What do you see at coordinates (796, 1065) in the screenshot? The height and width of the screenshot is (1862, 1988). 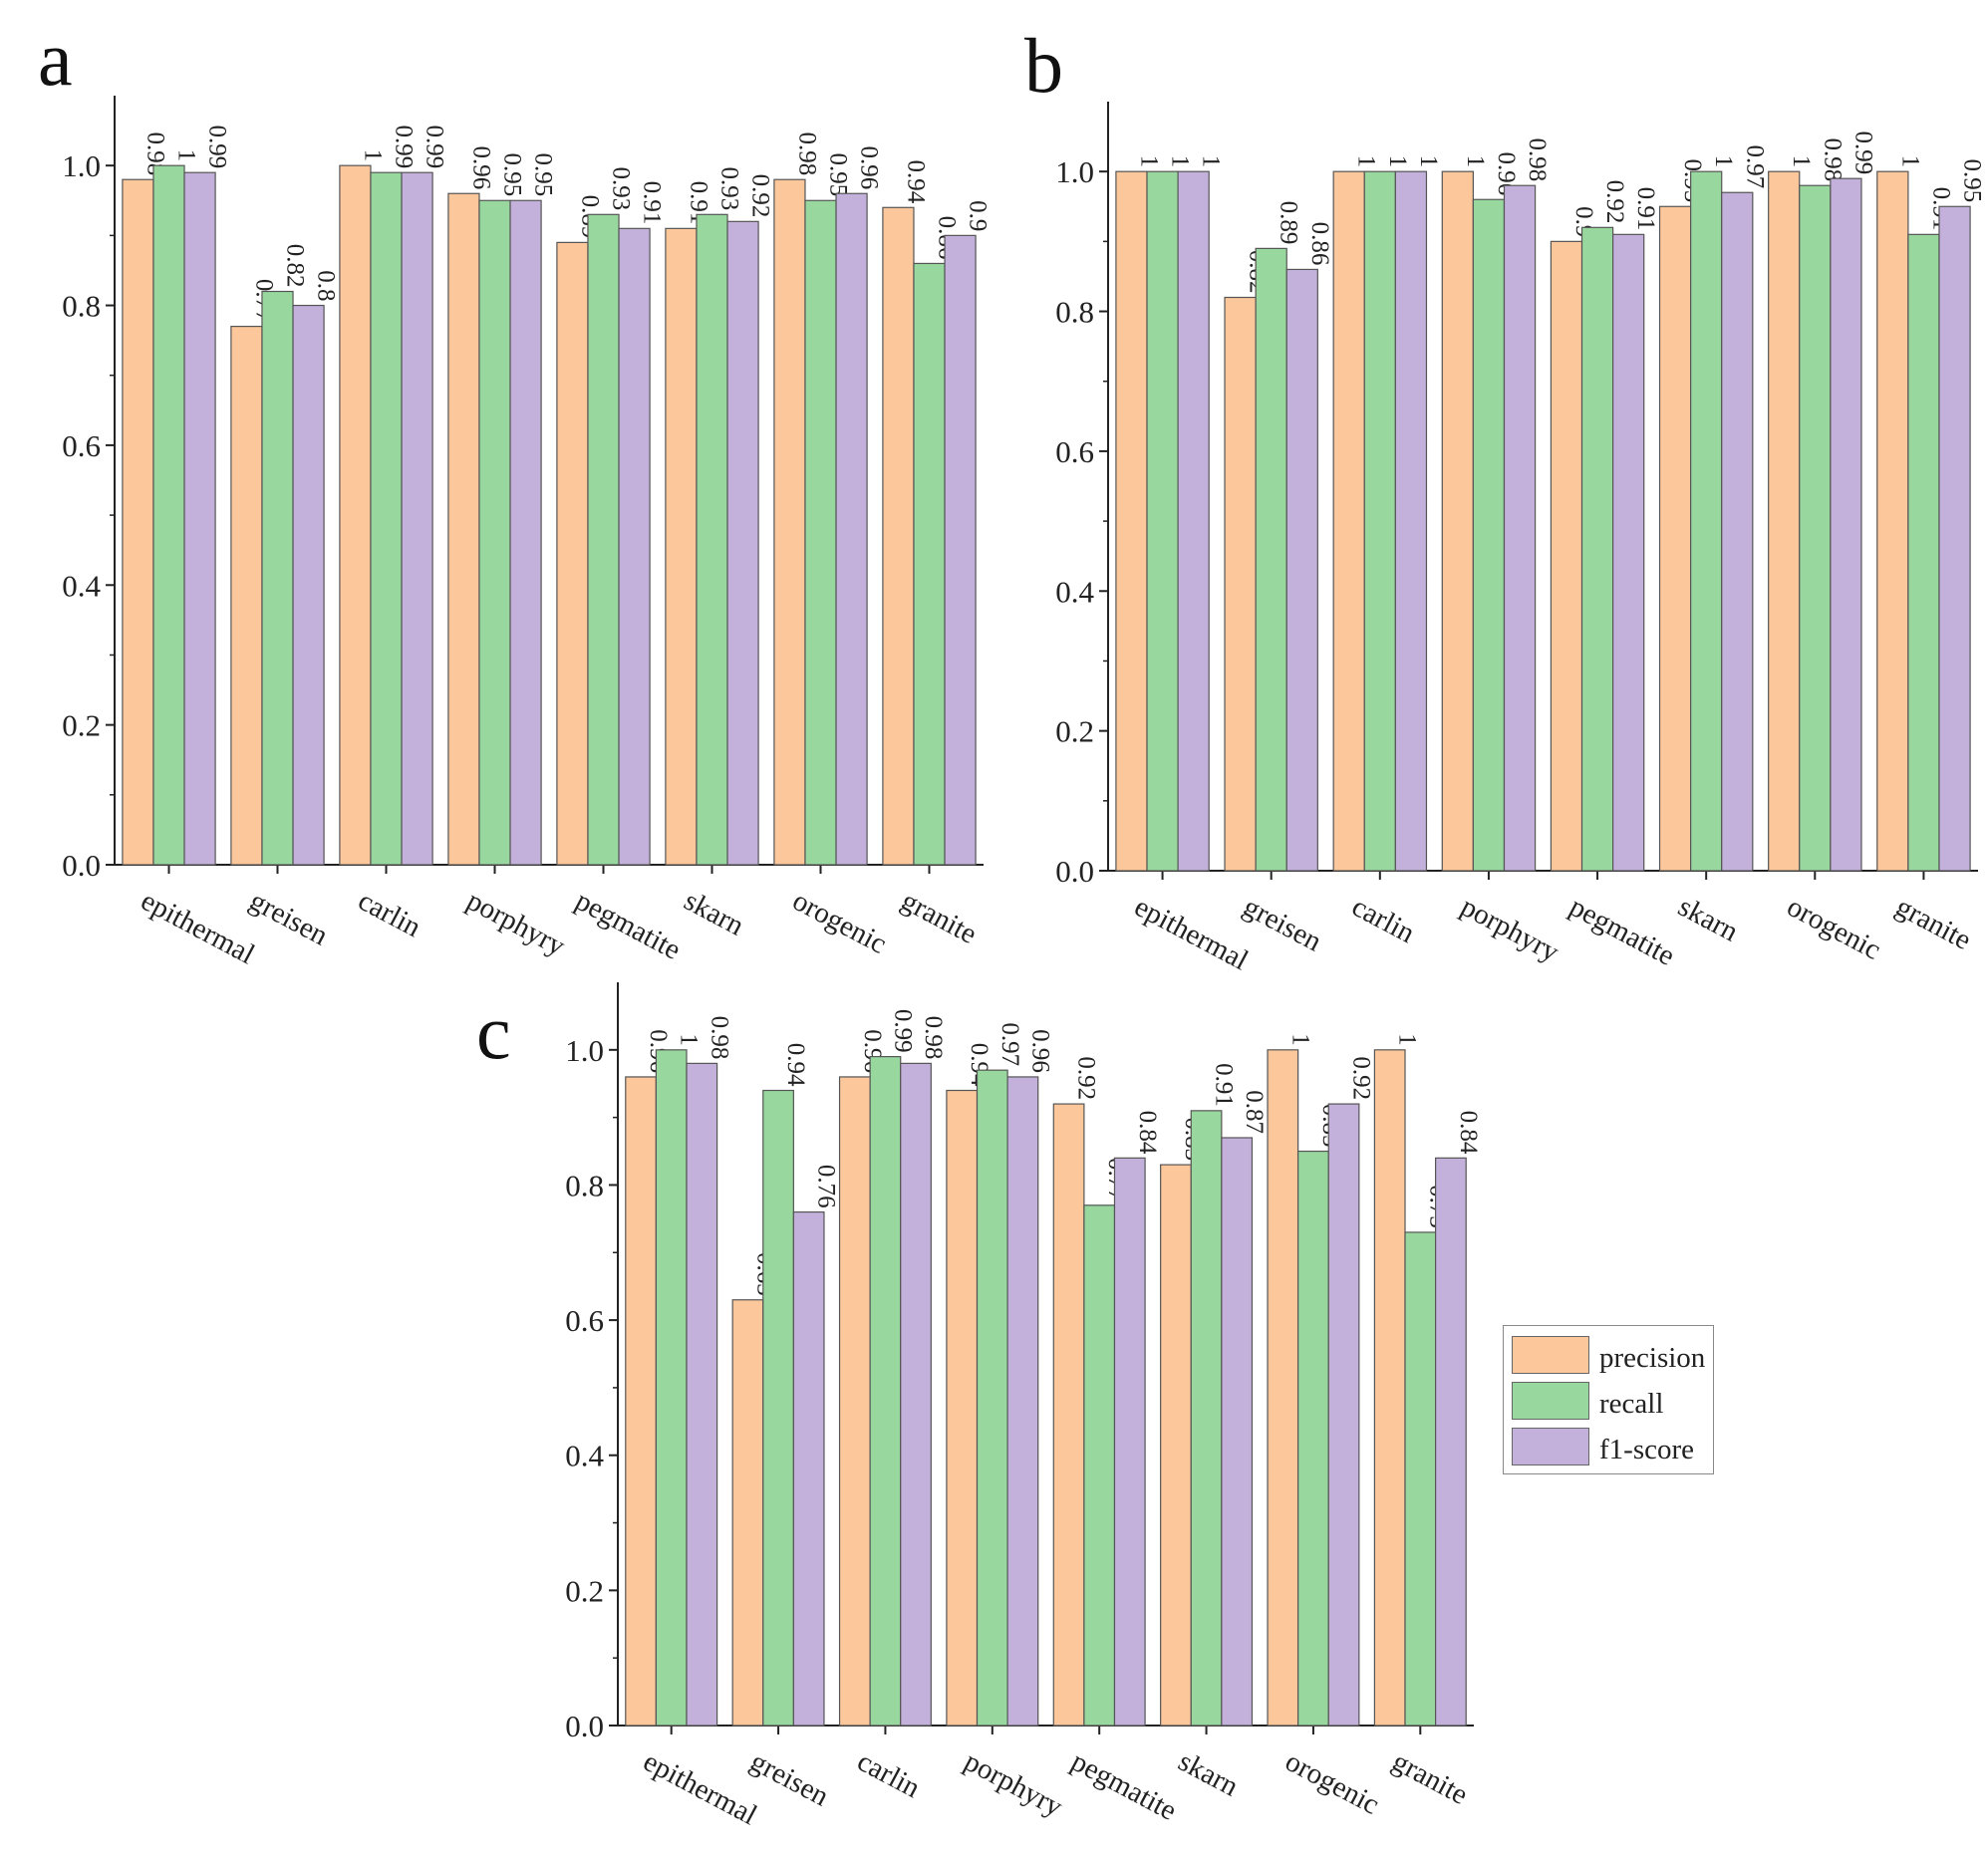 I see `panel-c-value-label-recall-greisen: 0.94` at bounding box center [796, 1065].